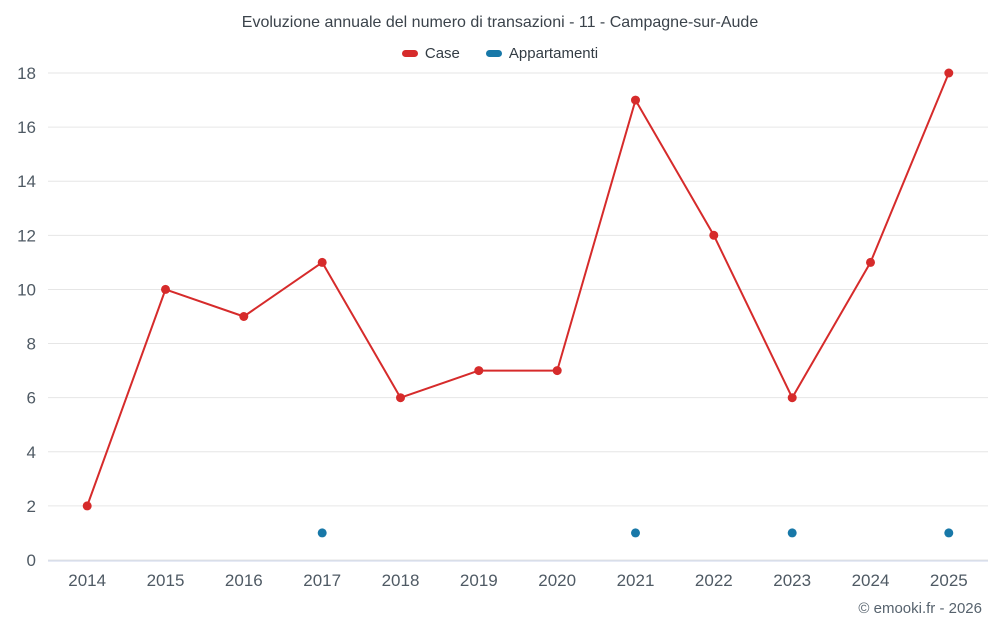  Describe the element at coordinates (26, 235) in the screenshot. I see `y-tick-label: 12` at that location.